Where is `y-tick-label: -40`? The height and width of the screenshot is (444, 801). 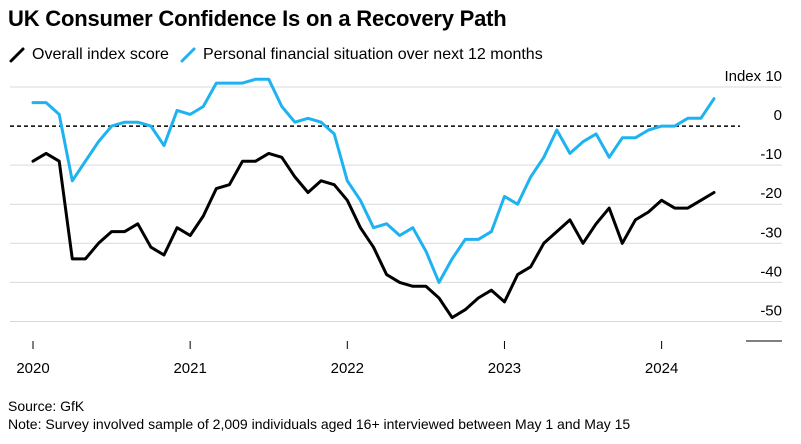 y-tick-label: -40 is located at coordinates (771, 271).